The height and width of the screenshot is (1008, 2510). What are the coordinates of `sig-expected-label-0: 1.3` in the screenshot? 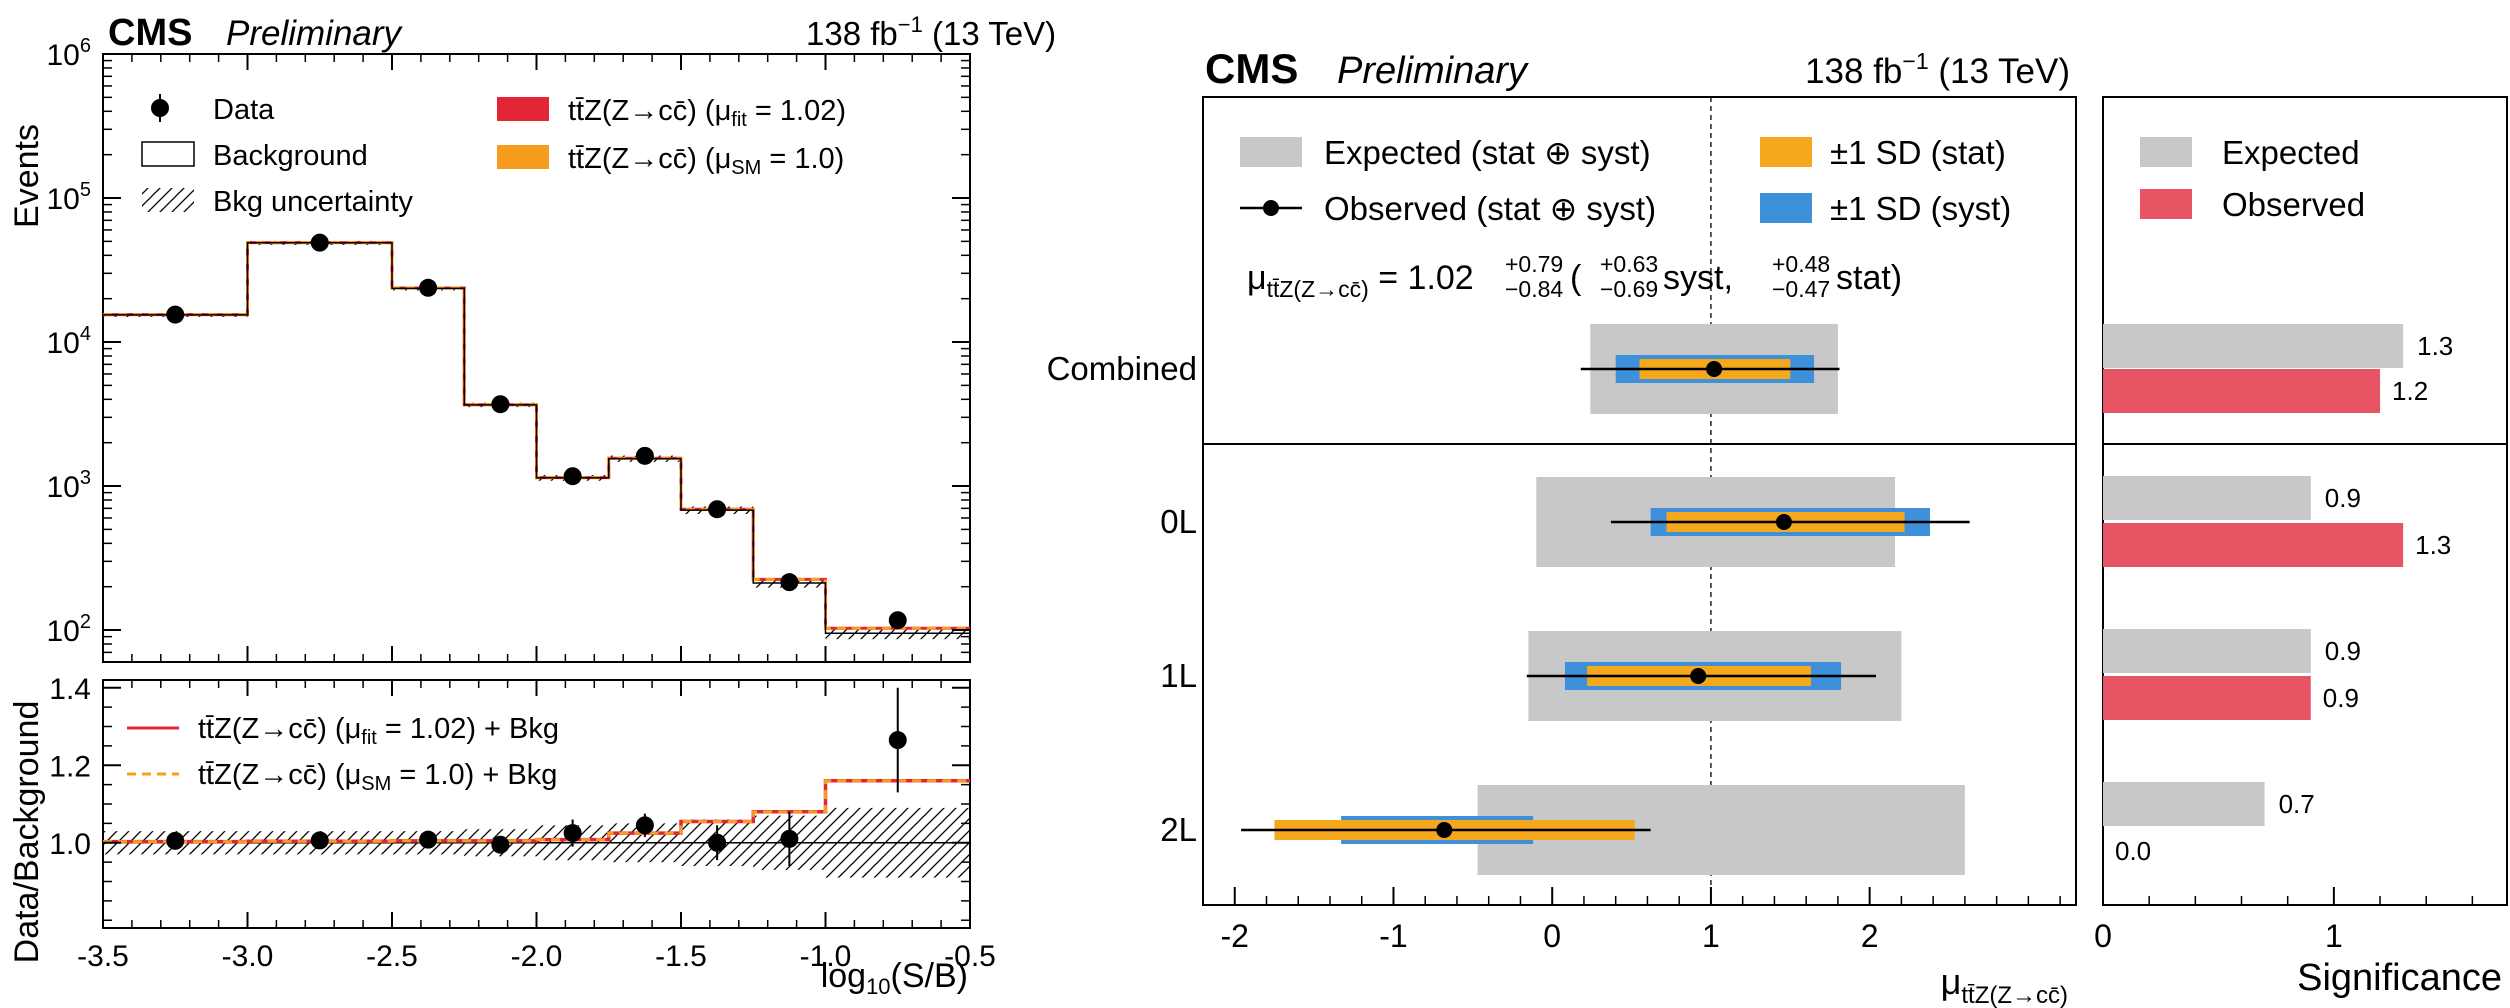 It's located at (2435, 346).